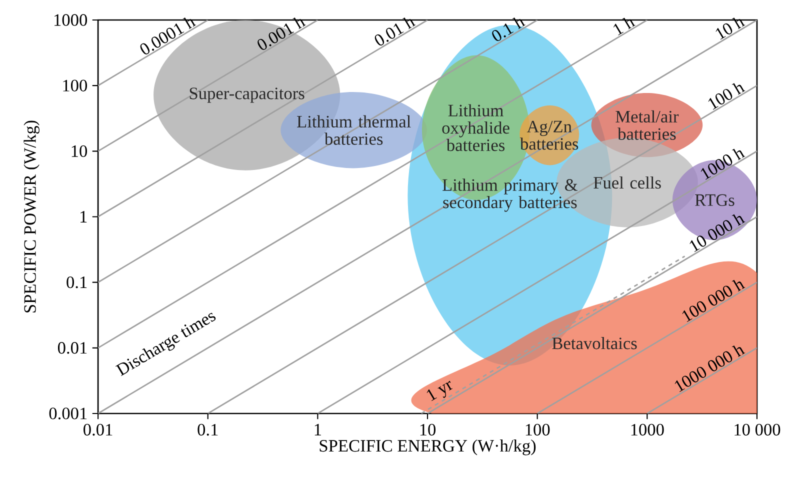  What do you see at coordinates (510, 195) in the screenshot?
I see `series-label: Lithium primary & secondary batteries` at bounding box center [510, 195].